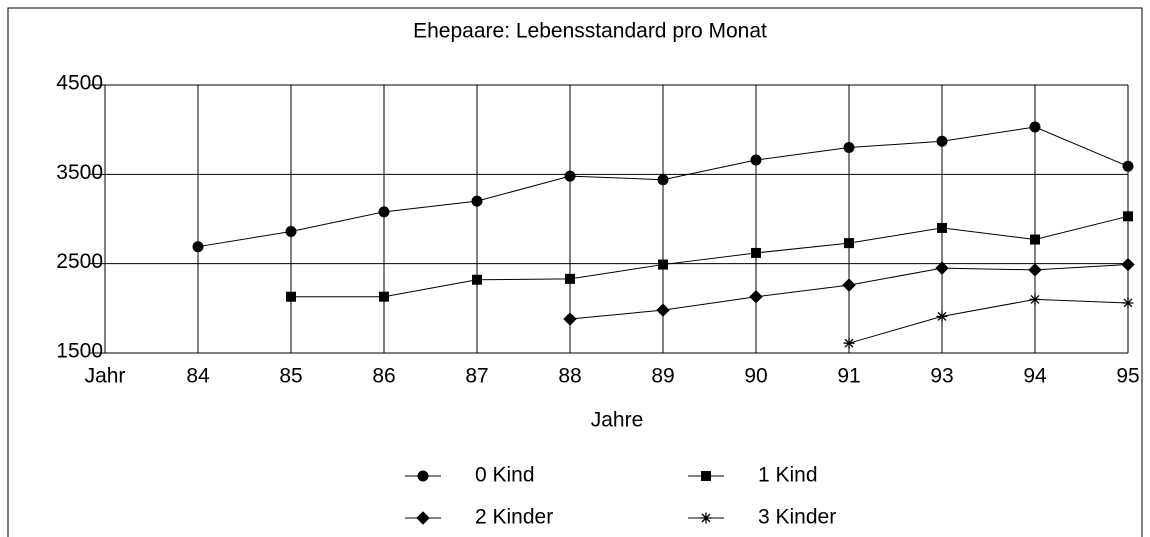 Image resolution: width=1150 pixels, height=537 pixels. I want to click on x-tick-label: 91, so click(848, 376).